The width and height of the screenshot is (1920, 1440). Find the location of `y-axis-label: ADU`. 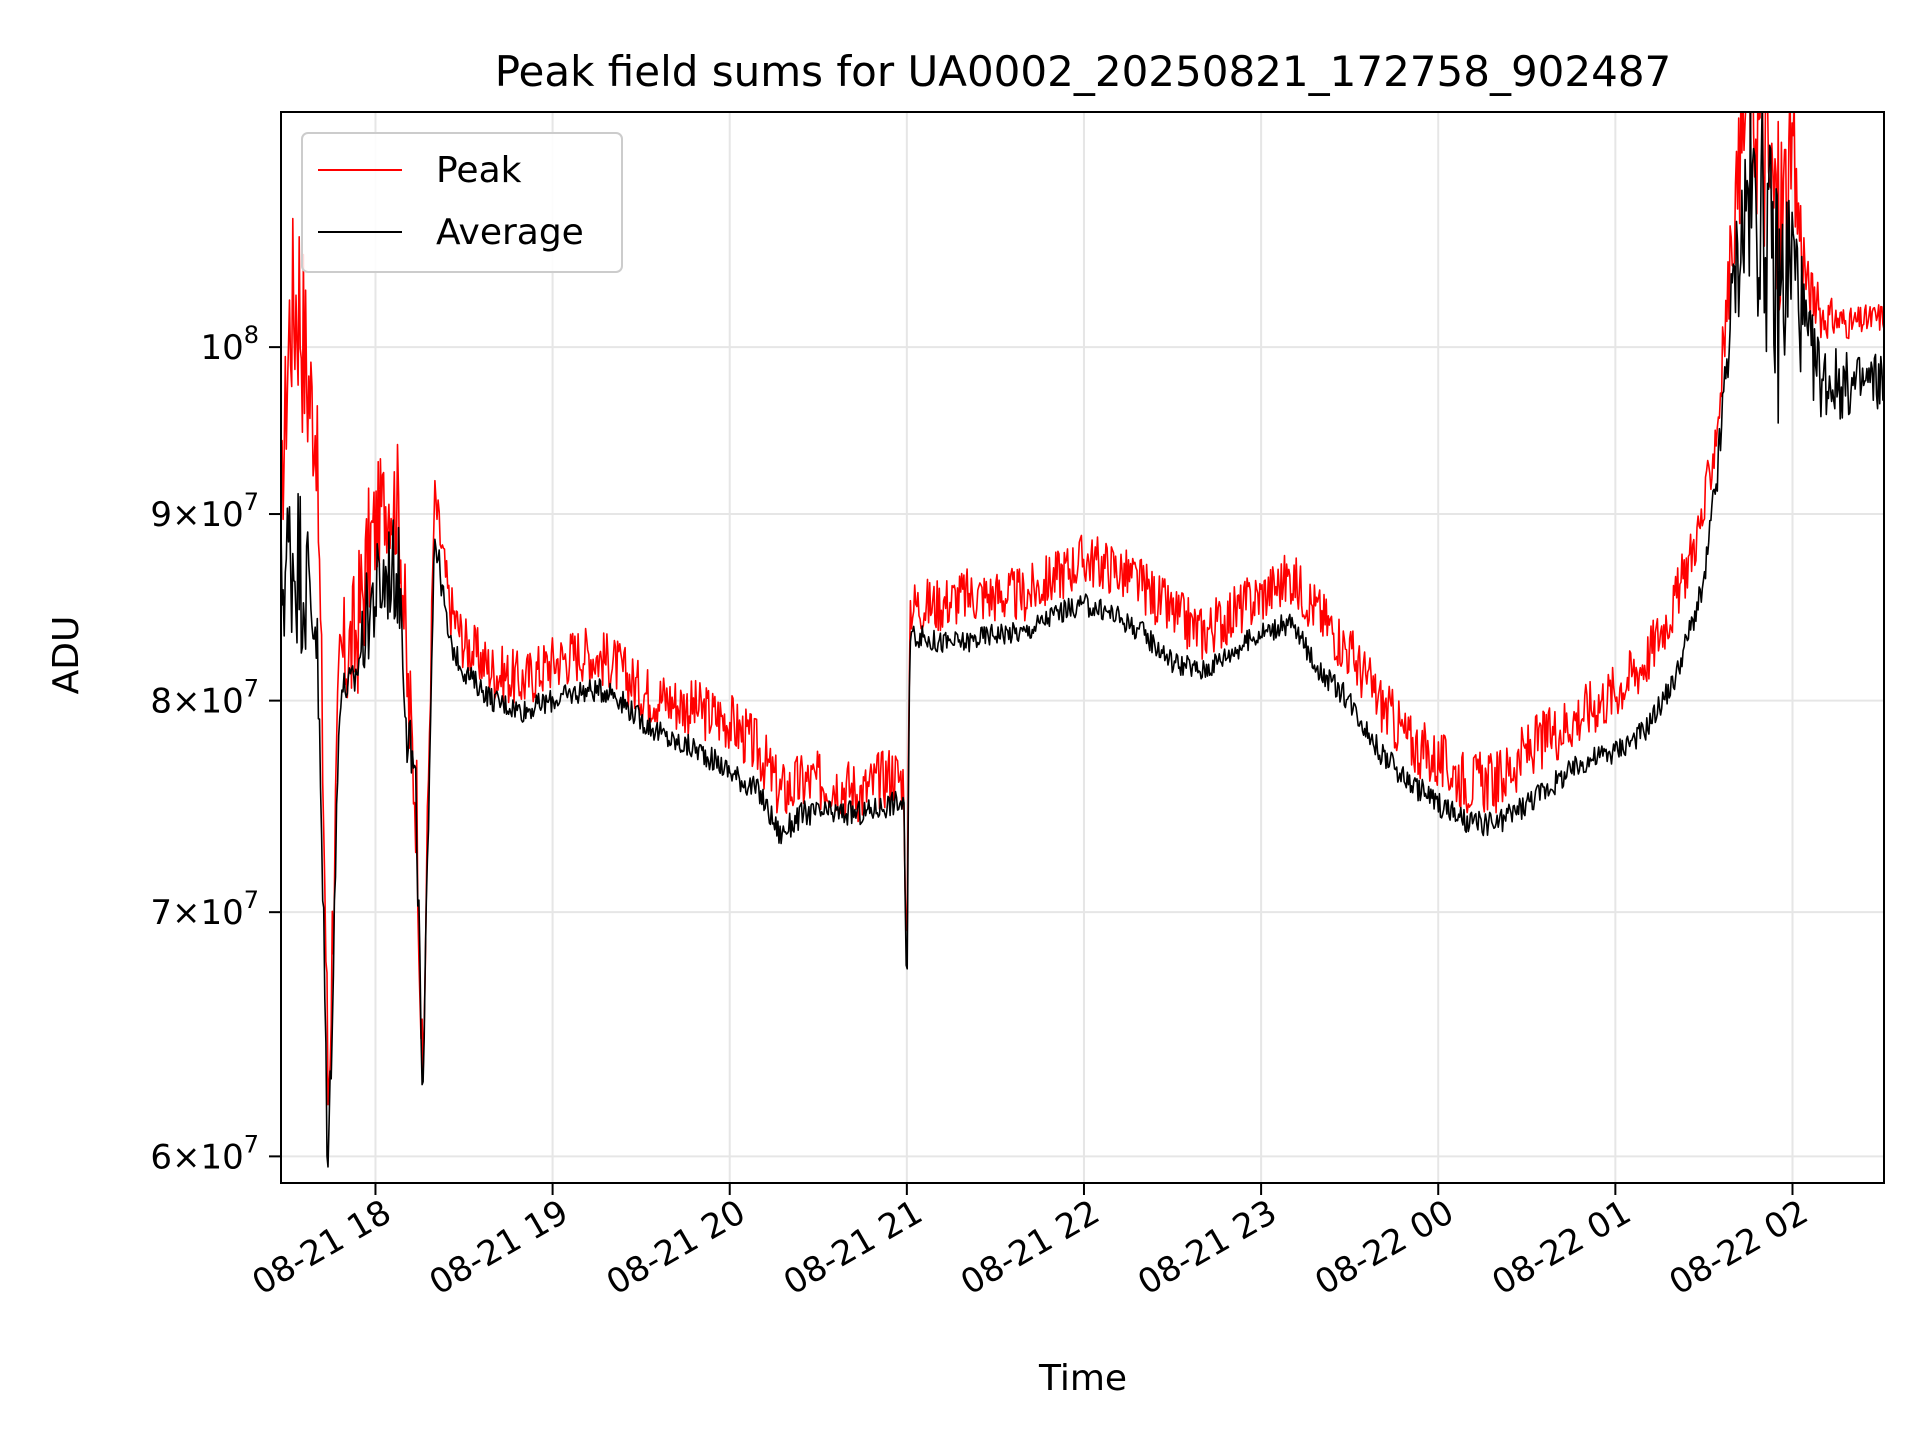

y-axis-label: ADU is located at coordinates (66, 655).